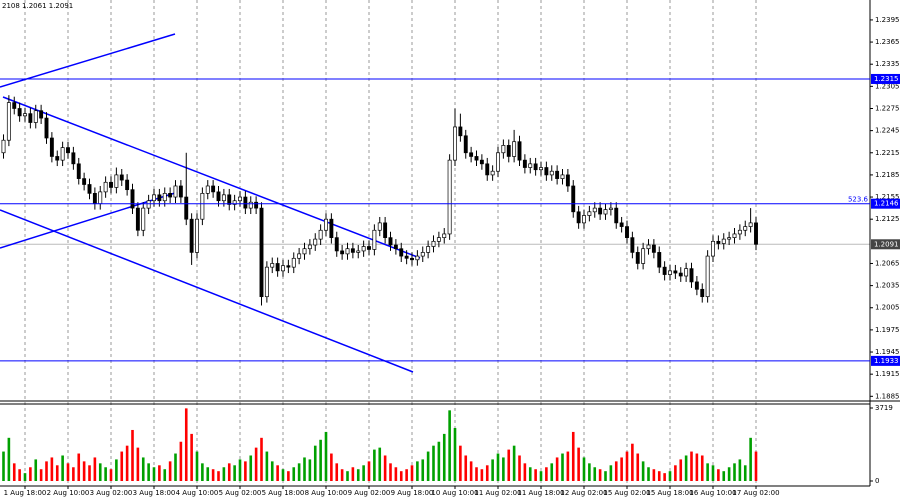  What do you see at coordinates (885, 244) in the screenshot?
I see `current-price-box` at bounding box center [885, 244].